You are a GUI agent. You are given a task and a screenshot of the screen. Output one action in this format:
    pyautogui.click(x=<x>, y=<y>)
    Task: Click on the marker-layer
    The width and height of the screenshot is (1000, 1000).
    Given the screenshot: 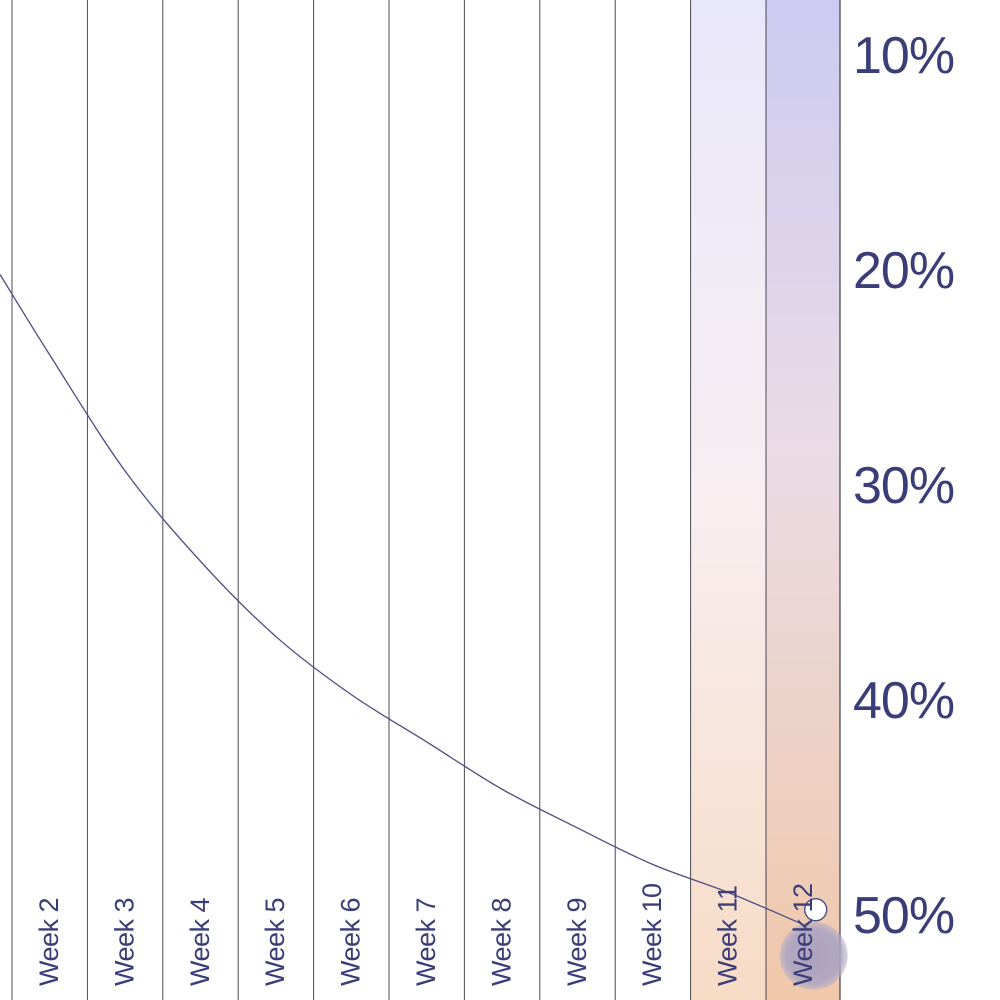 What is the action you would take?
    pyautogui.click(x=813, y=943)
    